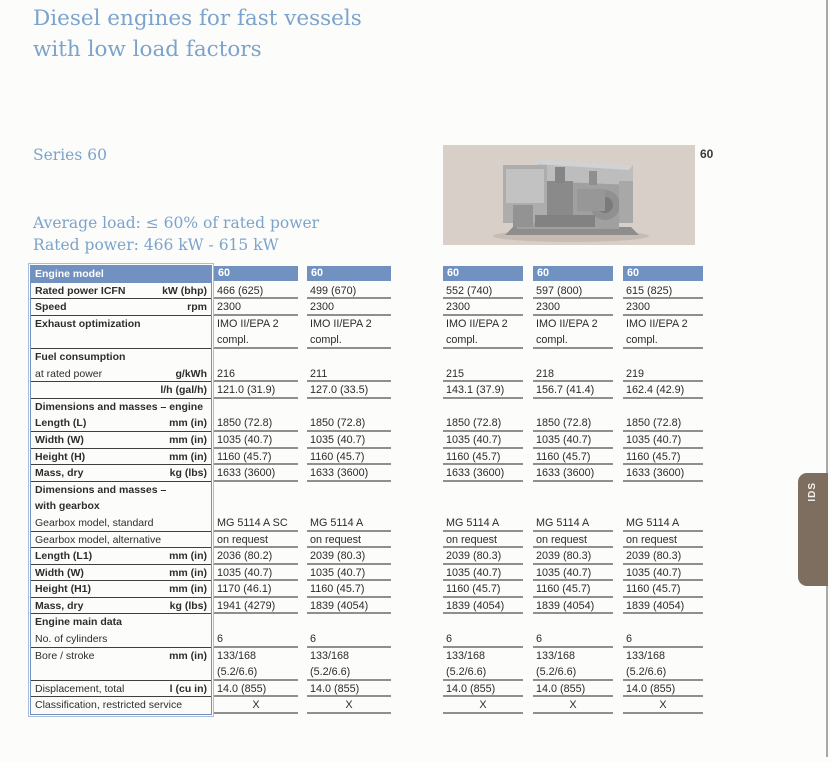 The width and height of the screenshot is (830, 762). Describe the element at coordinates (121, 423) in the screenshot. I see `spec-row-label: Length (L) mm (in)` at that location.